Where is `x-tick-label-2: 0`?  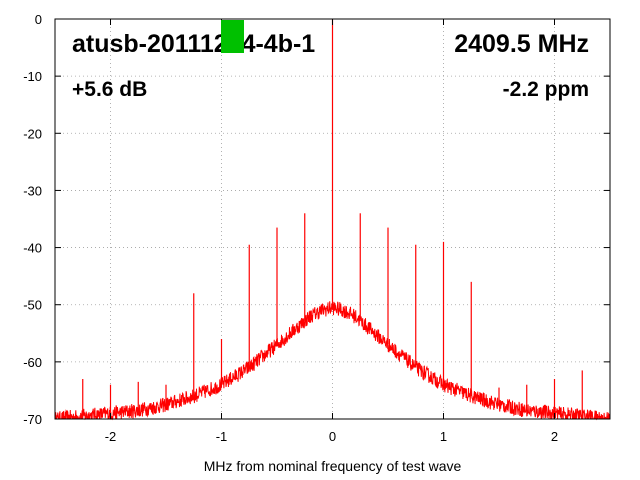 x-tick-label-2: 0 is located at coordinates (332, 436).